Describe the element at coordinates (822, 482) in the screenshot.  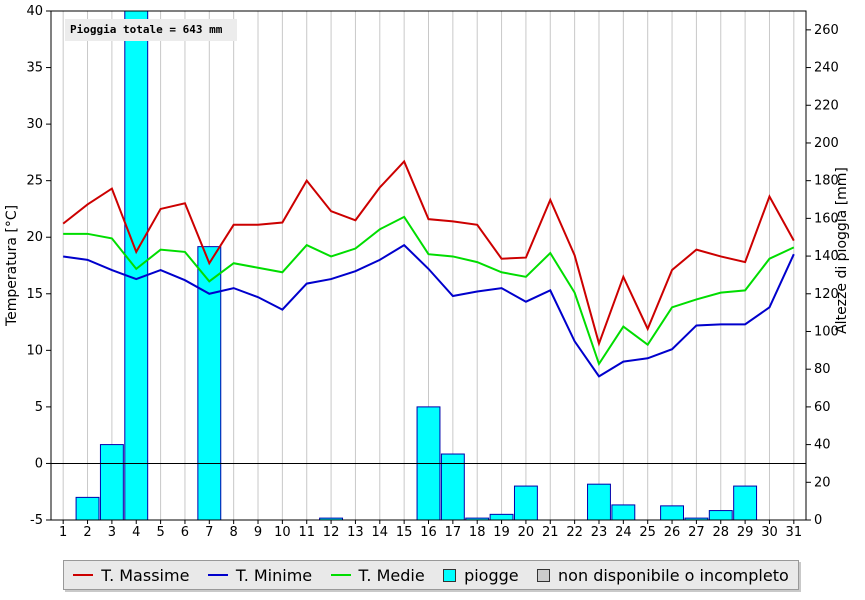
I see `y2-tick-label: 20` at that location.